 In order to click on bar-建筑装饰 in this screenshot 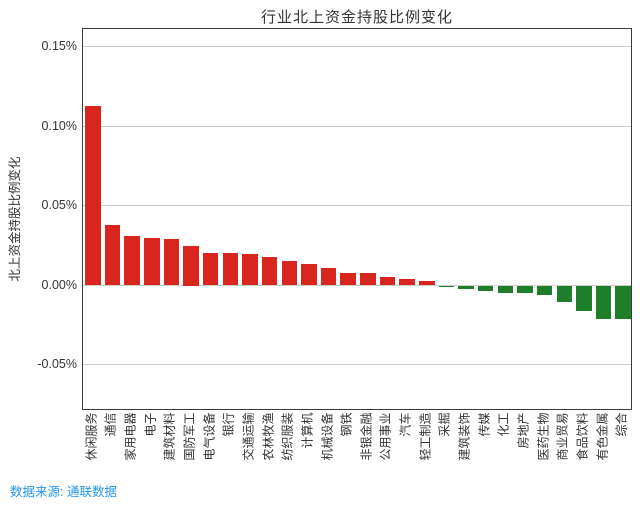, I will do `click(466, 287)`.